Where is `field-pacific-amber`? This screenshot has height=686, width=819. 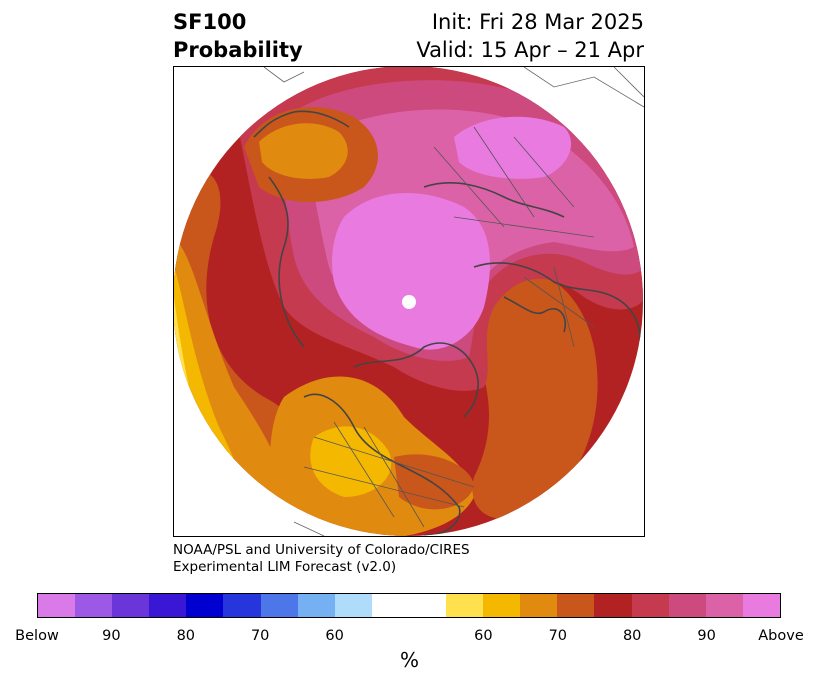 field-pacific-amber is located at coordinates (303, 151).